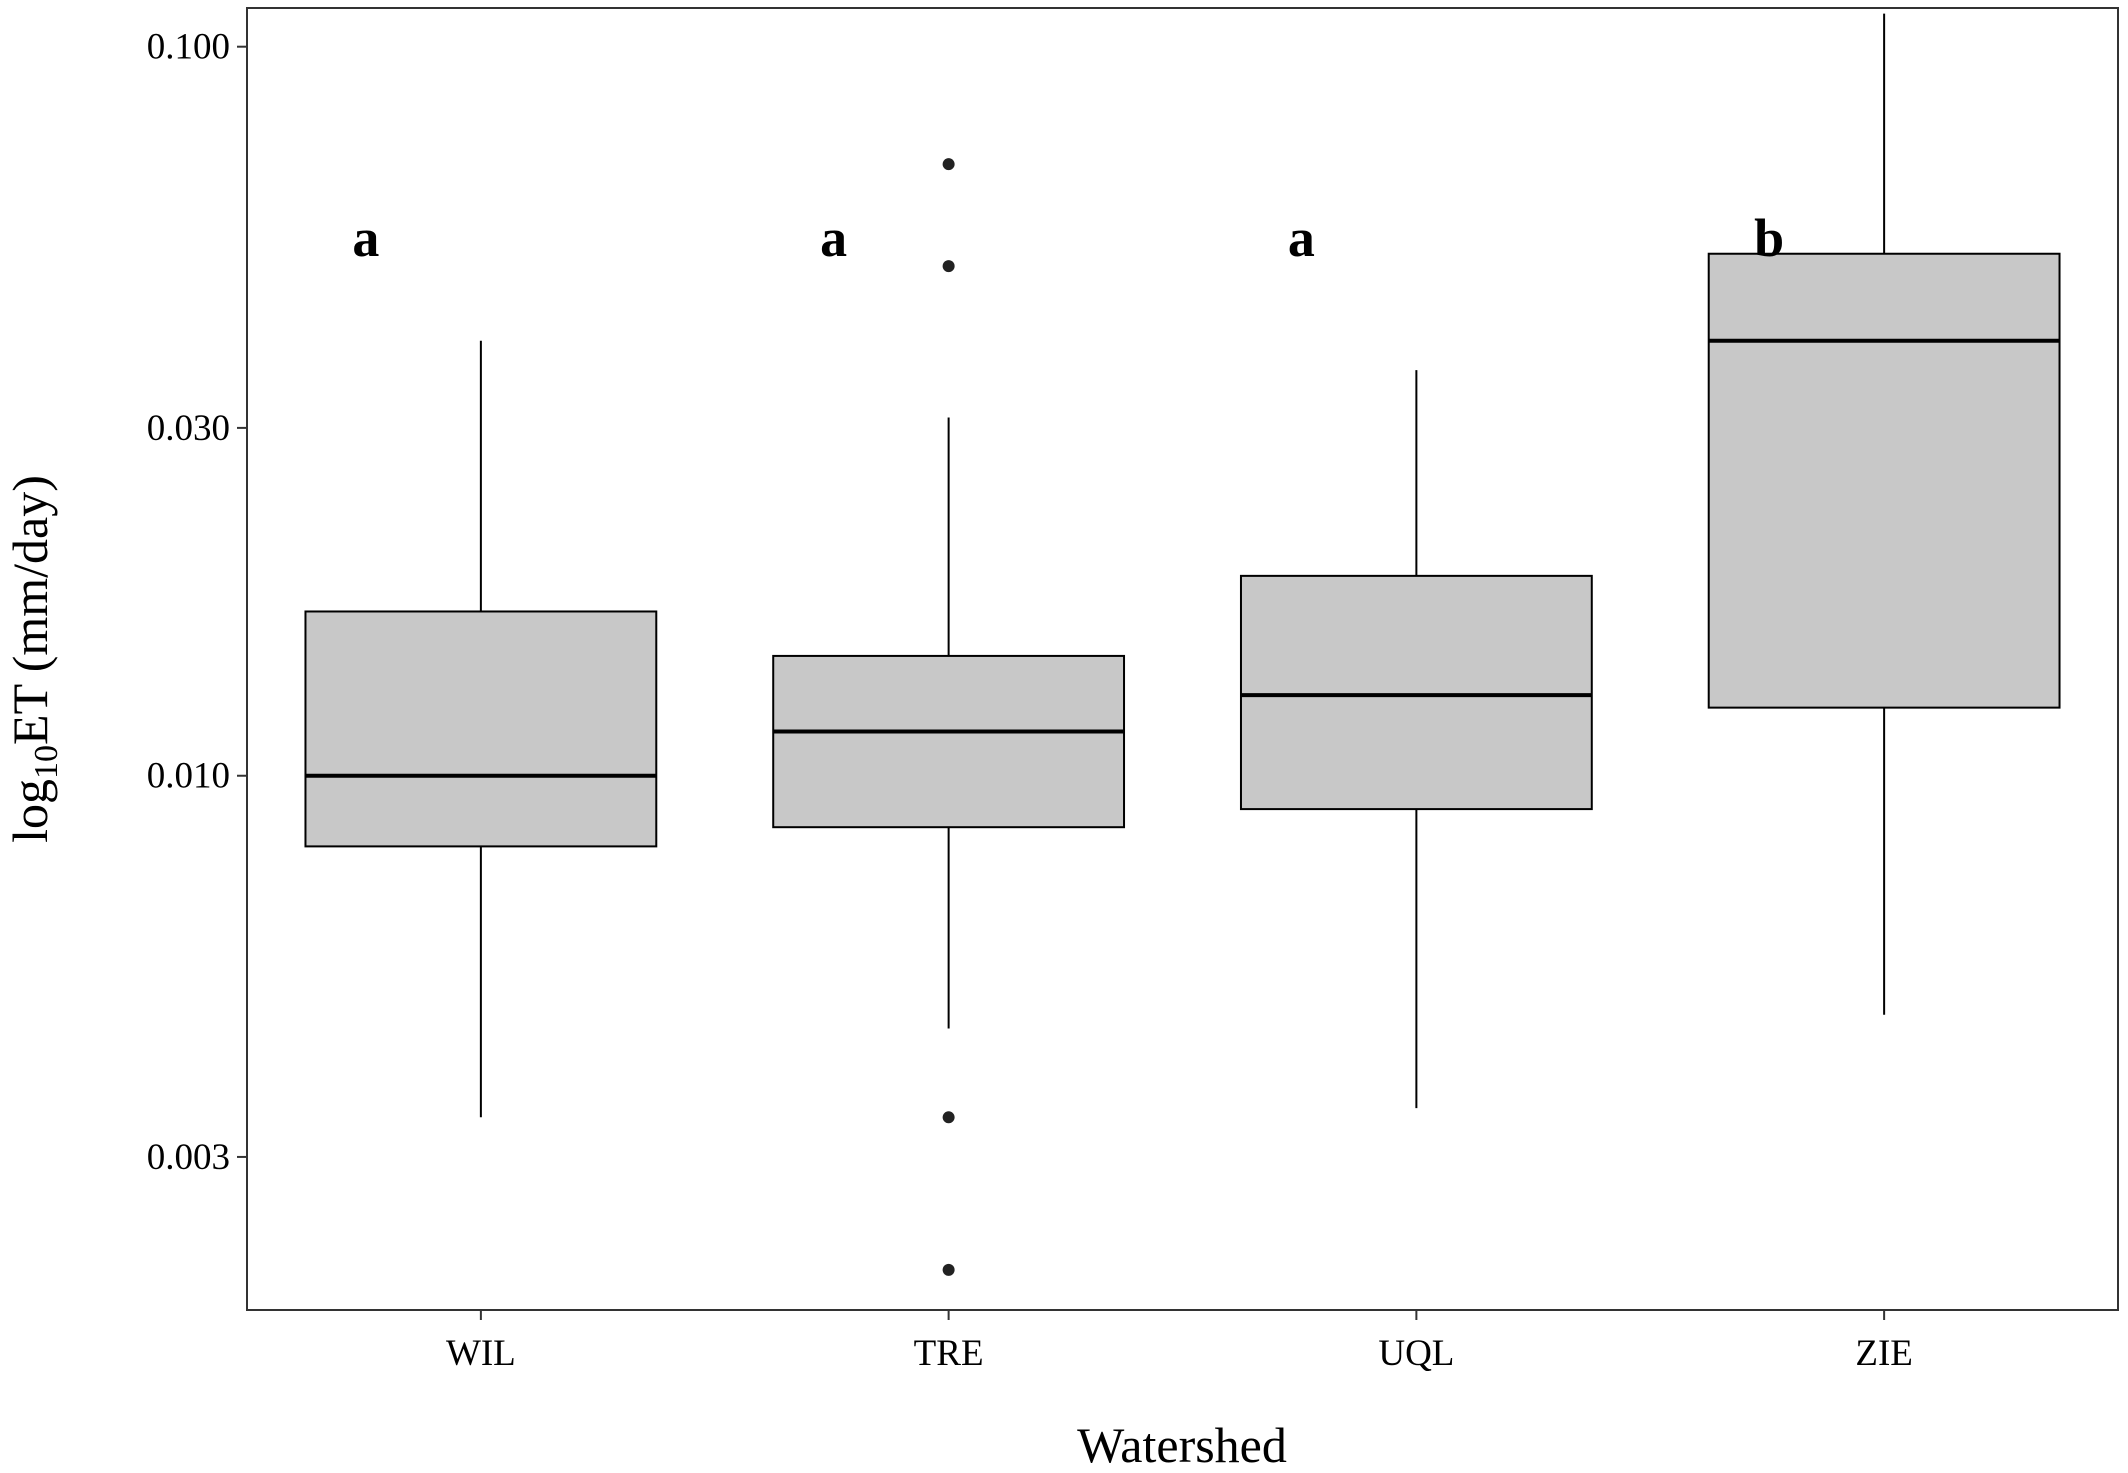 This screenshot has width=2128, height=1473. I want to click on box-tre, so click(949, 717).